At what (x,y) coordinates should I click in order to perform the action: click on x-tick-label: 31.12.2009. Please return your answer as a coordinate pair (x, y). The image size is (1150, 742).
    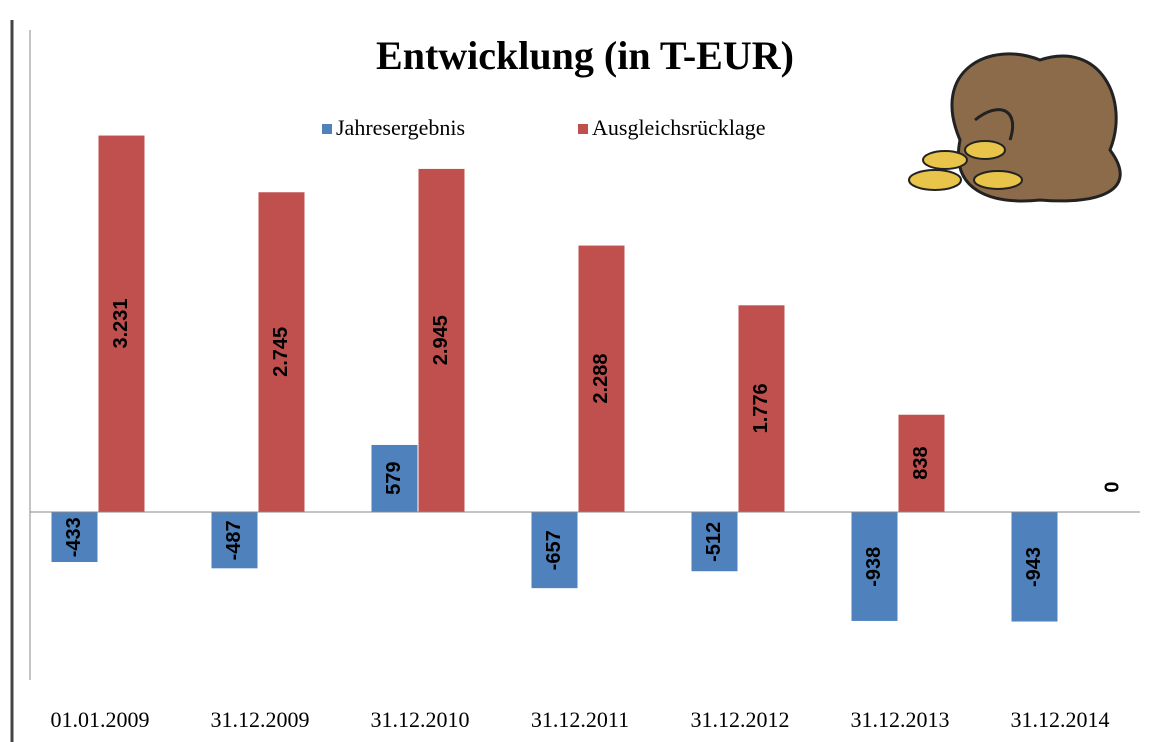
    Looking at the image, I should click on (260, 719).